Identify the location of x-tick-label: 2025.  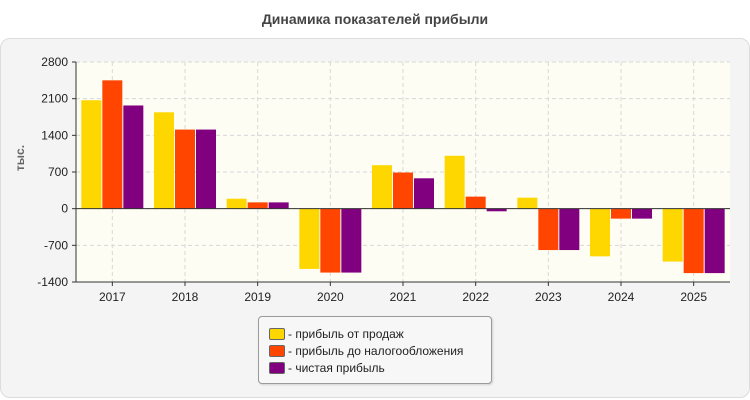
(693, 297).